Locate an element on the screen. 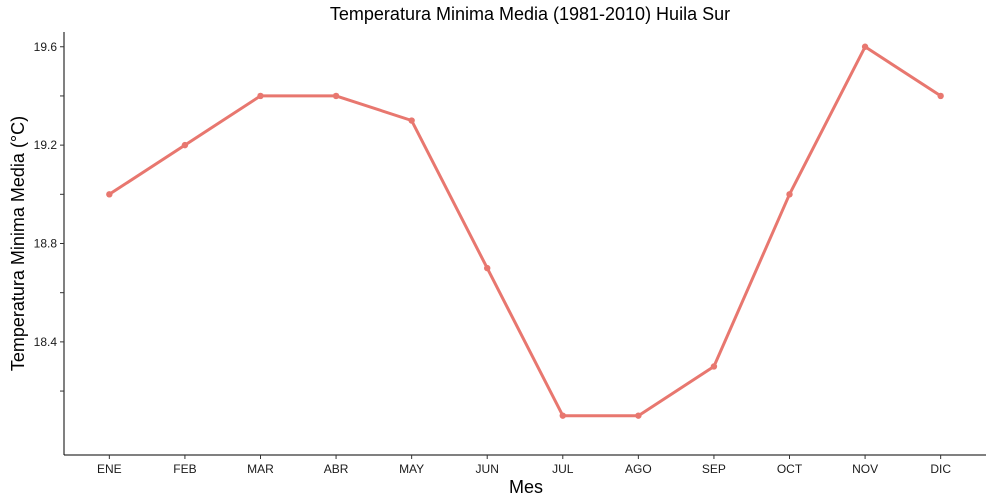 This screenshot has height=500, width=1000. x-tick-label: NOV is located at coordinates (865, 469).